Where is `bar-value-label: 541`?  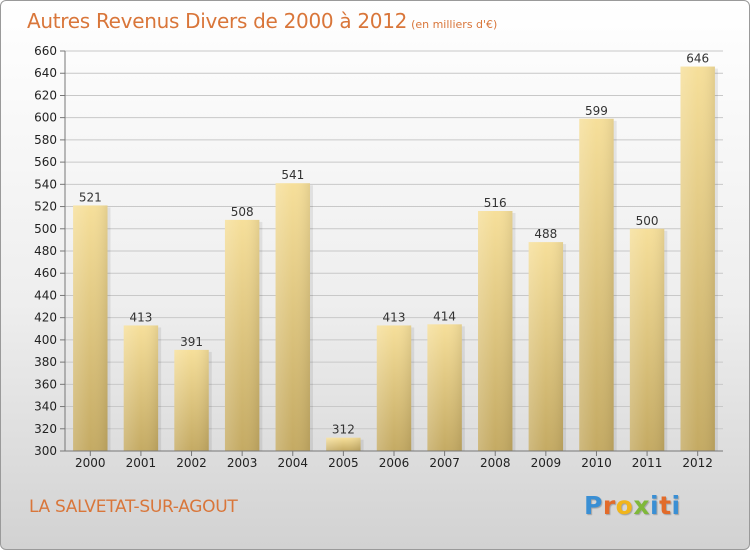 bar-value-label: 541 is located at coordinates (292, 175).